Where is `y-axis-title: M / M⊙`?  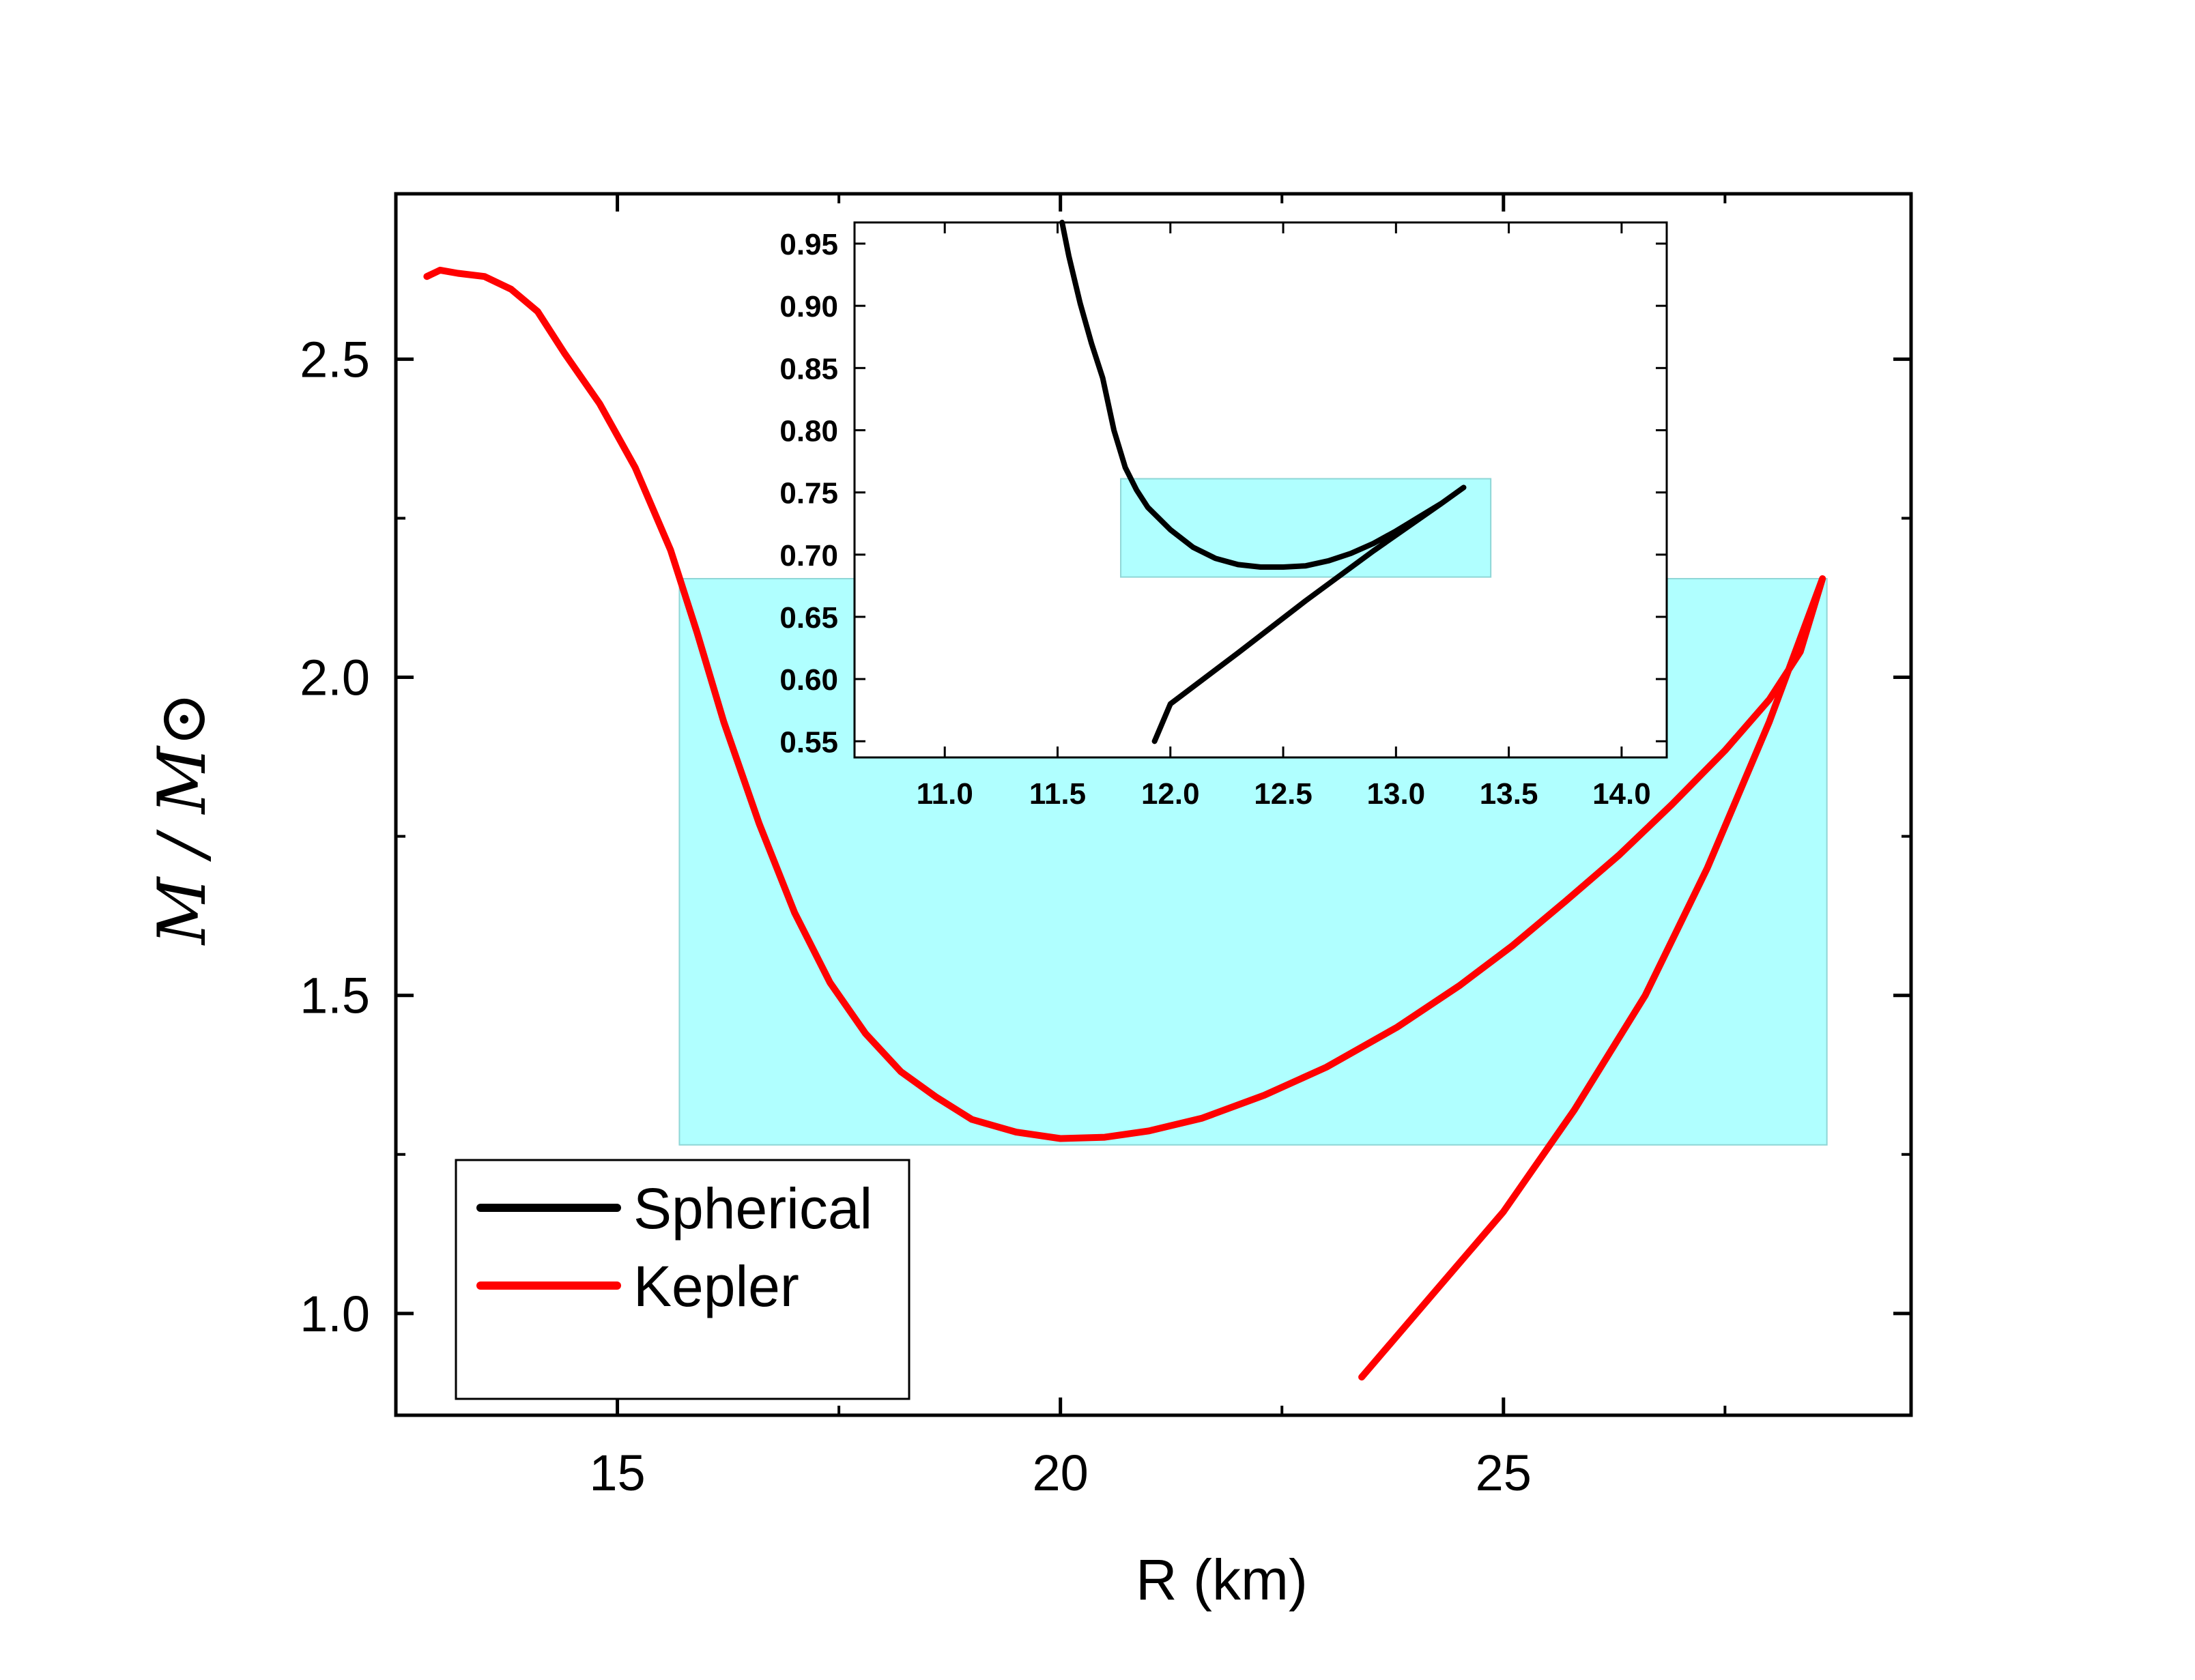 y-axis-title: M / M⊙ is located at coordinates (182, 819).